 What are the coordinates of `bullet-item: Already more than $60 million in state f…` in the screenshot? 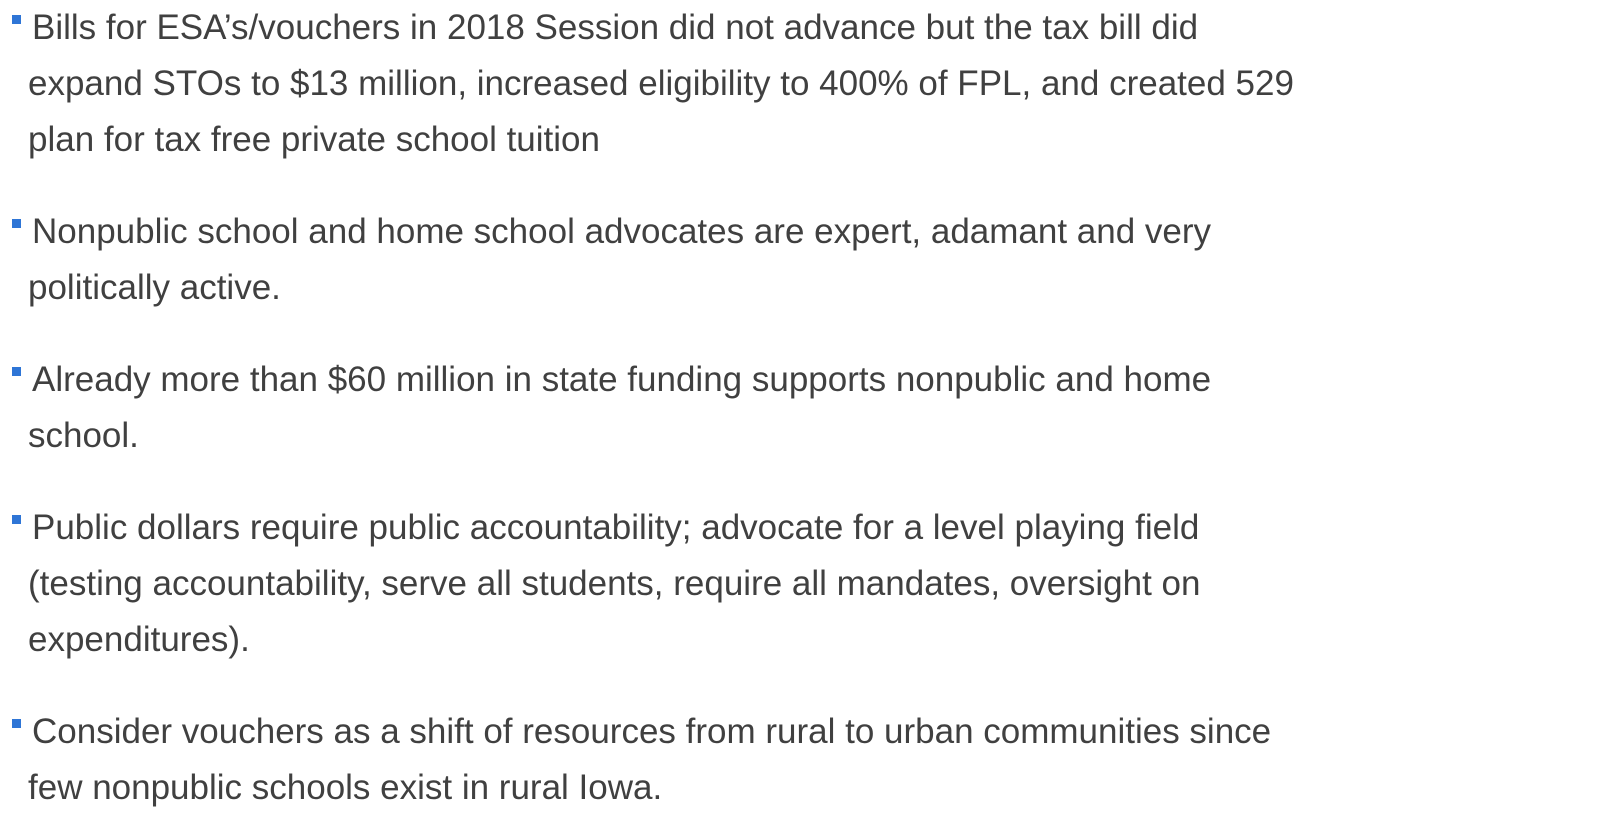 It's located at (803, 408).